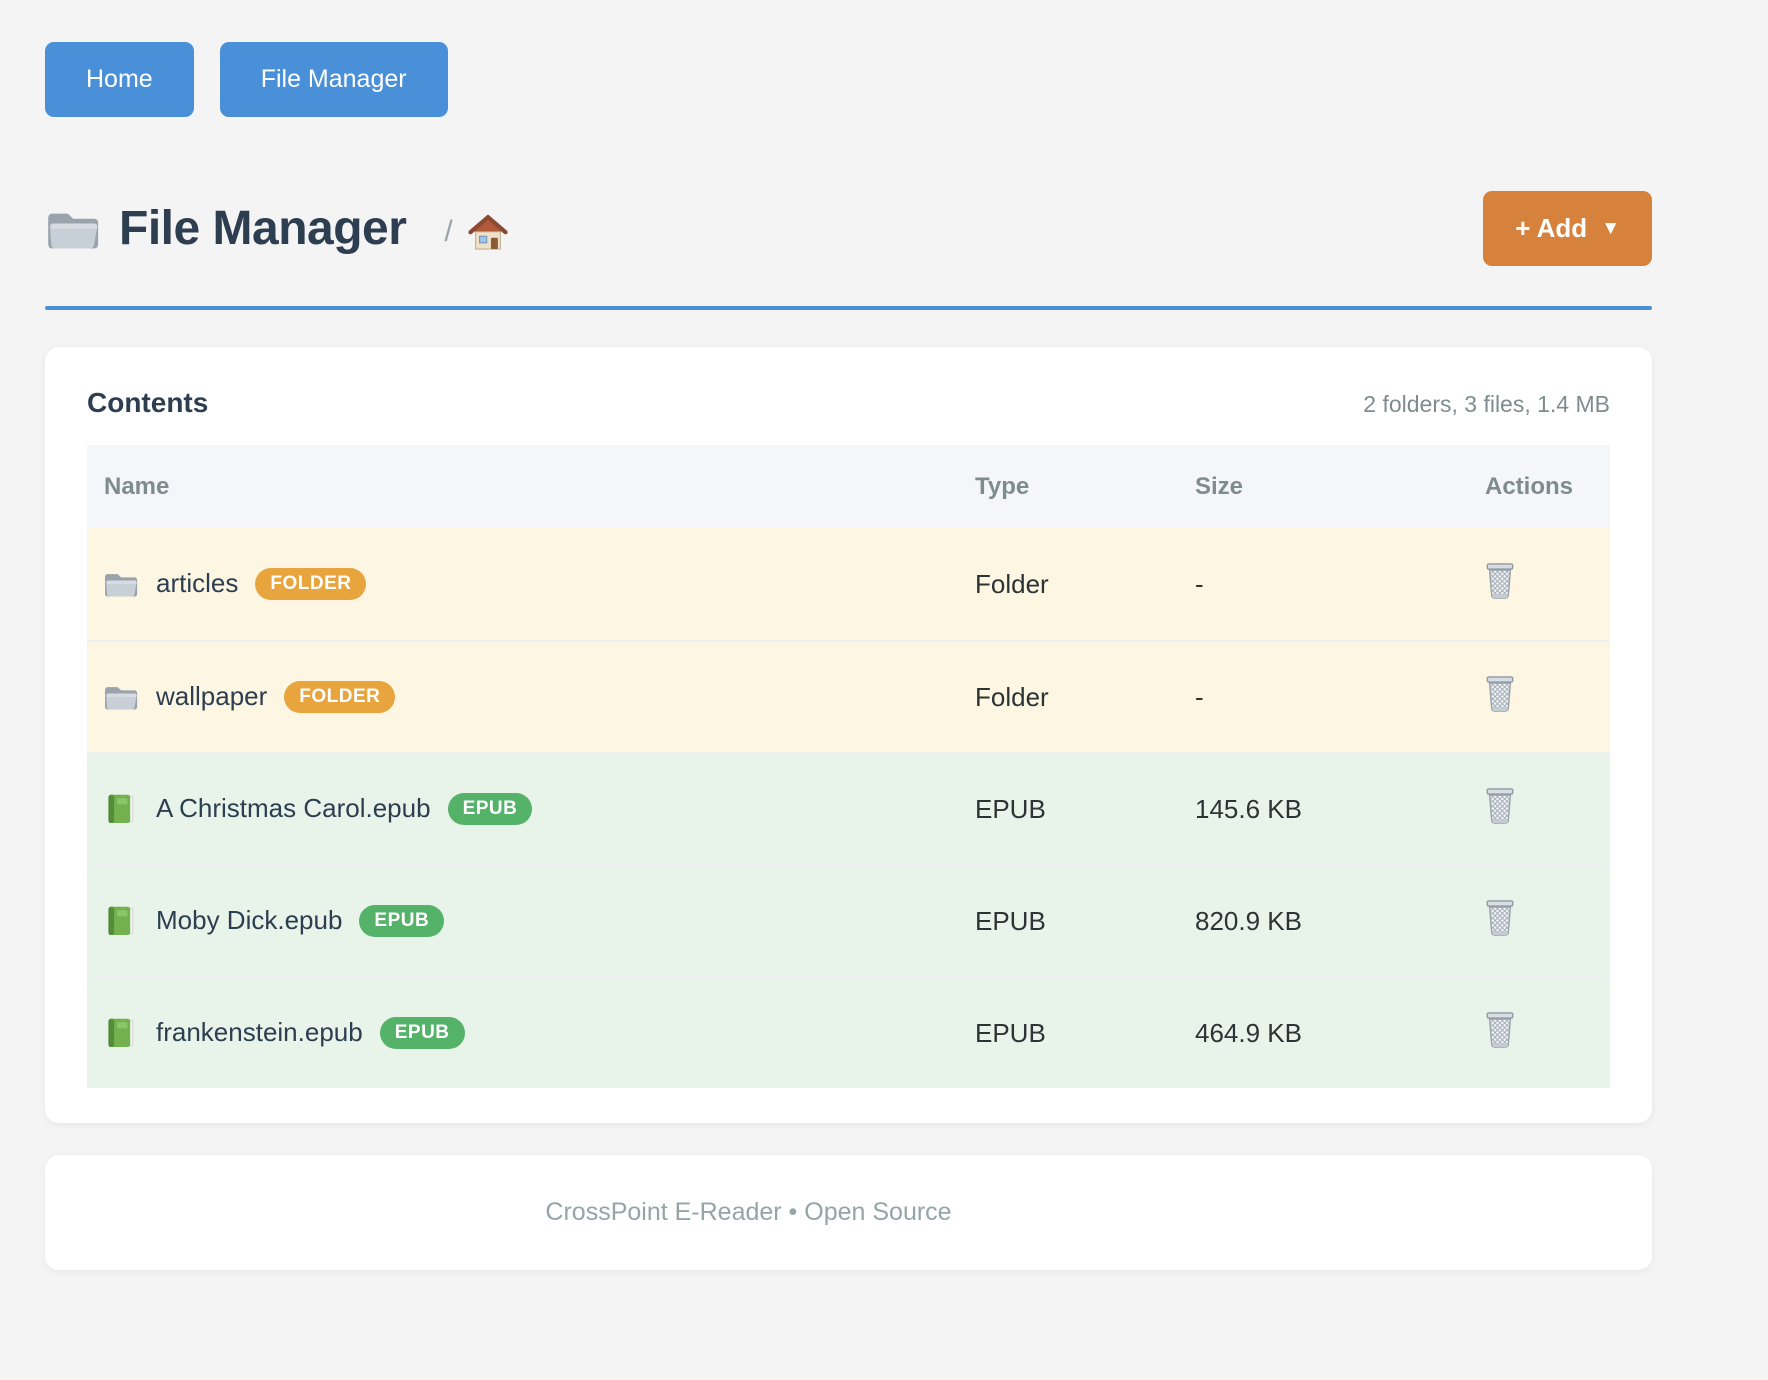  What do you see at coordinates (333, 79) in the screenshot?
I see `file-manager-button: File Manager` at bounding box center [333, 79].